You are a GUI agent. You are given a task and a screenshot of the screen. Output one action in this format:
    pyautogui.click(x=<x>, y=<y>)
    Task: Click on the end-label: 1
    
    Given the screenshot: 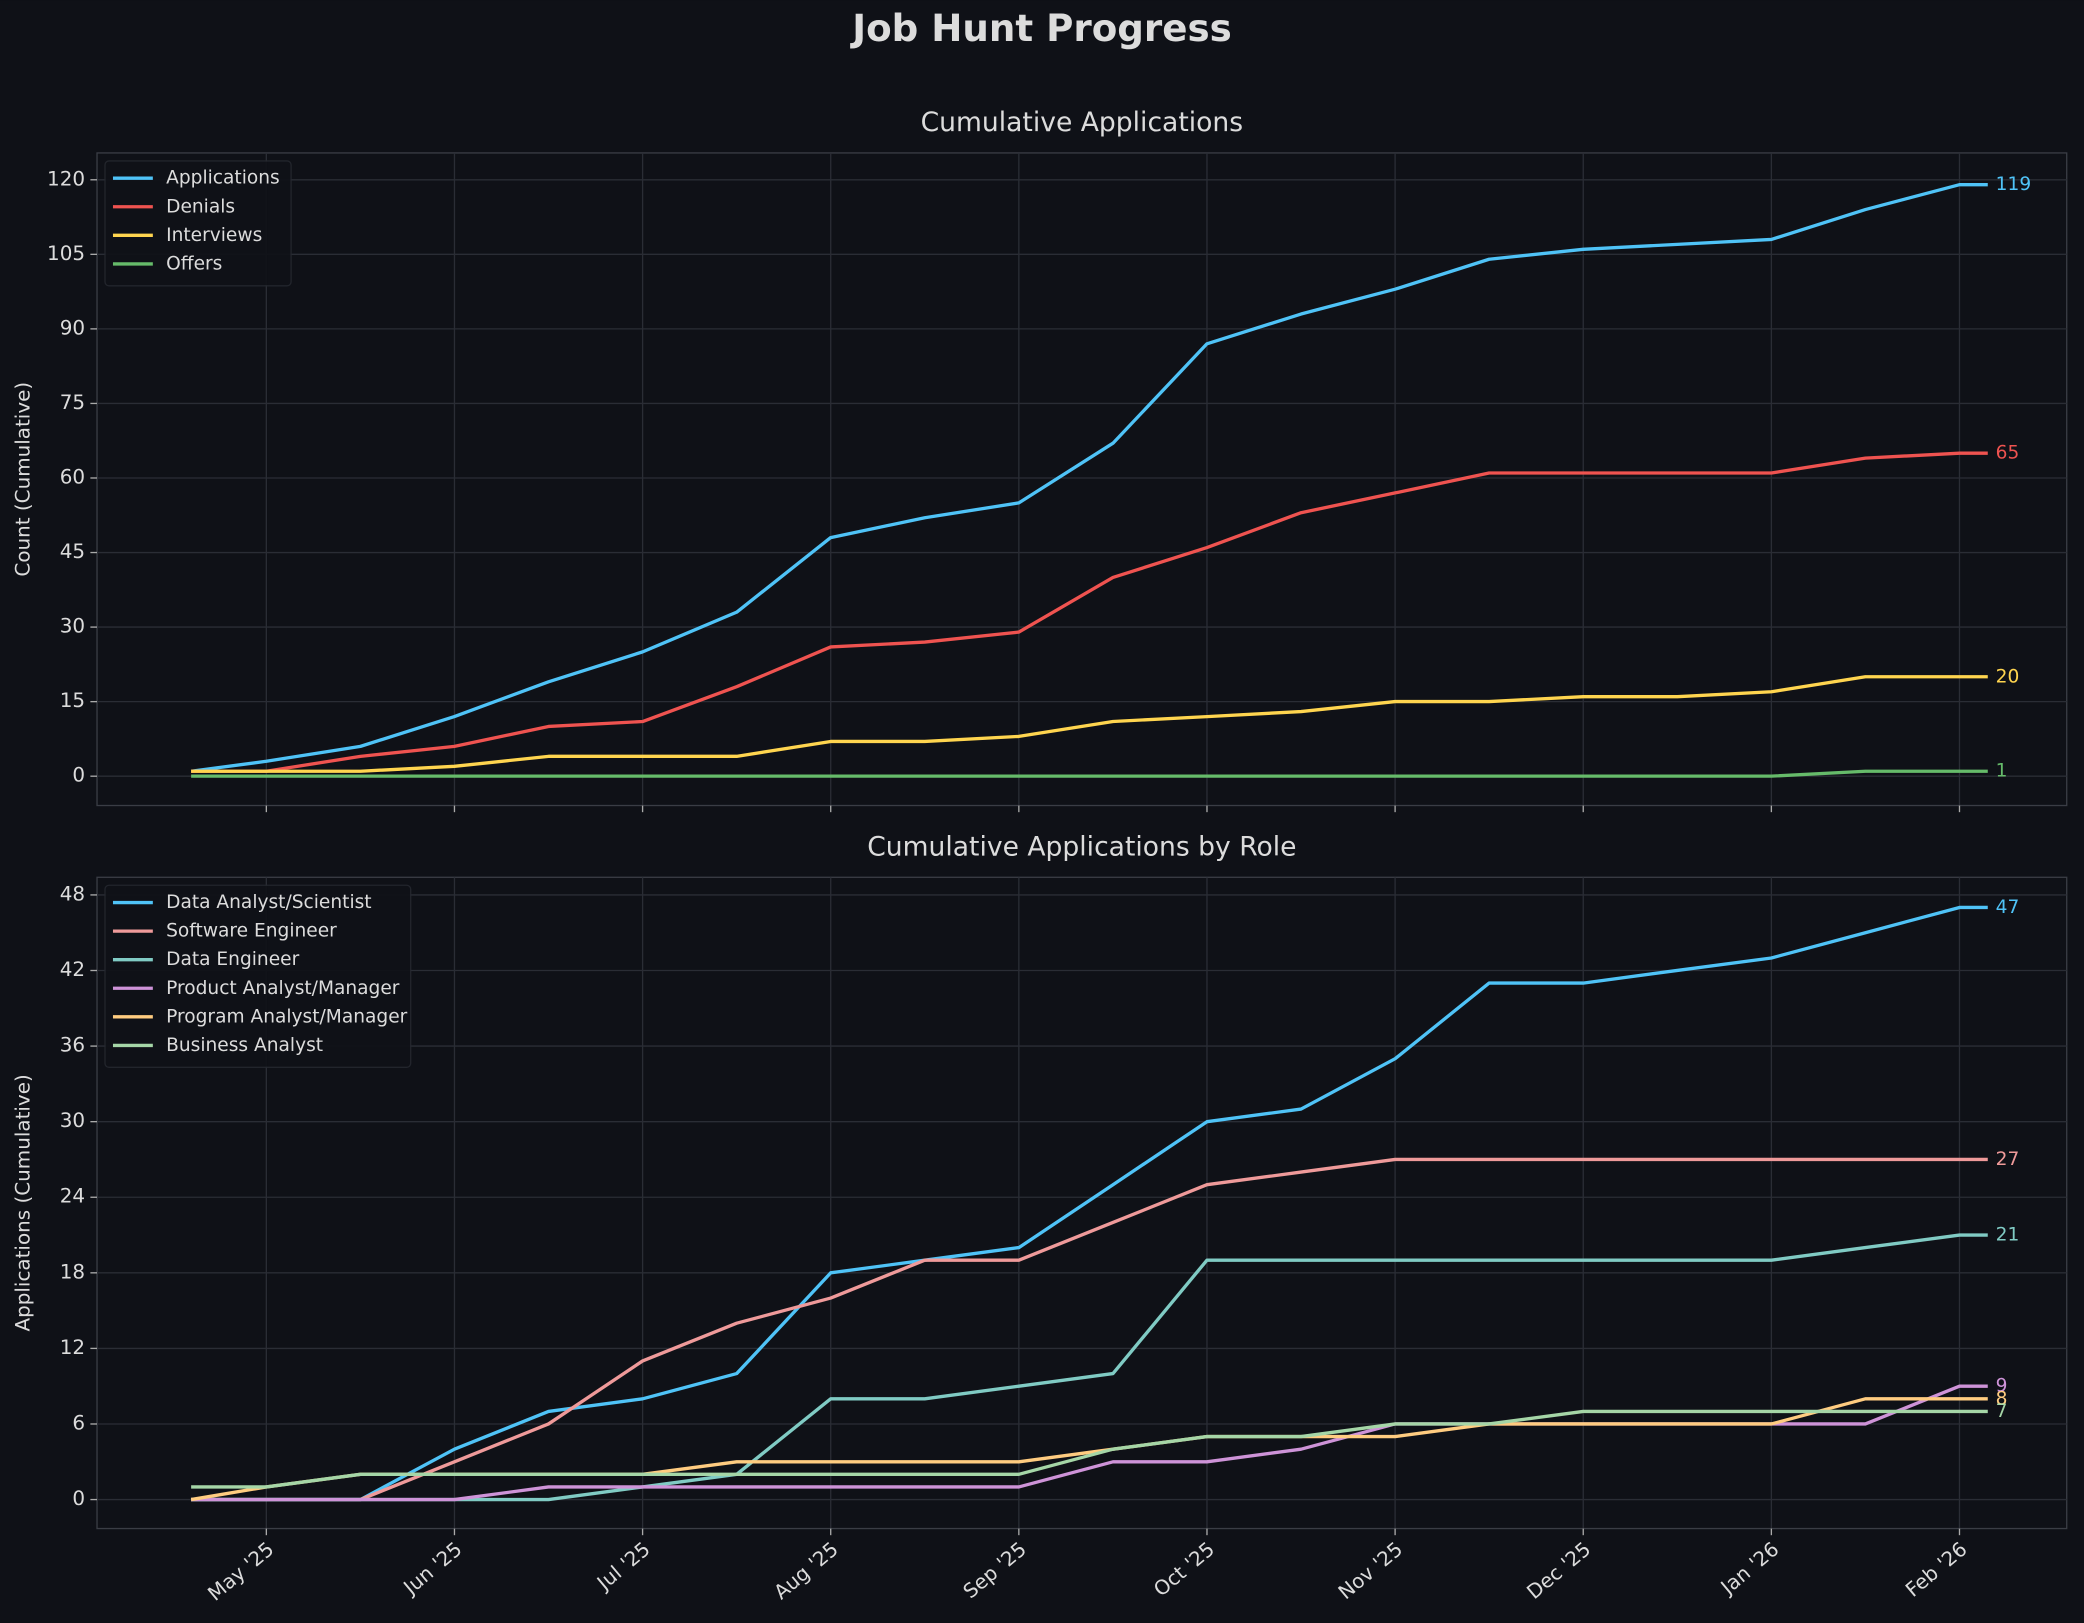 What is the action you would take?
    pyautogui.click(x=2002, y=771)
    